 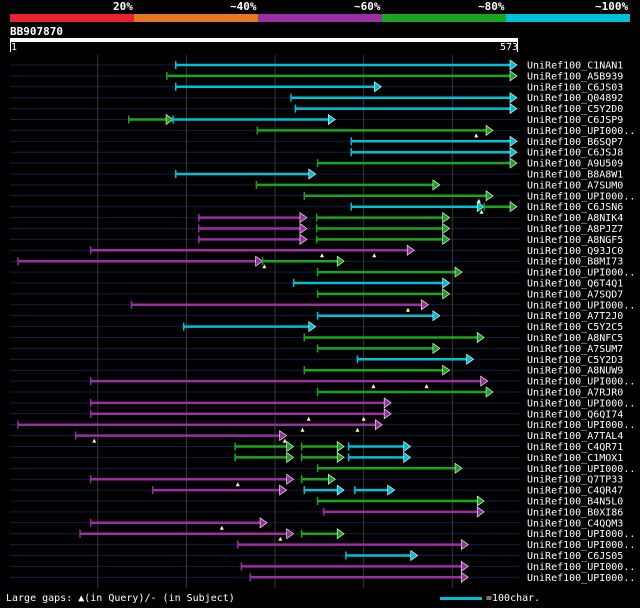 I want to click on hit-label: UniRef100_C5Y2D0, so click(x=575, y=109).